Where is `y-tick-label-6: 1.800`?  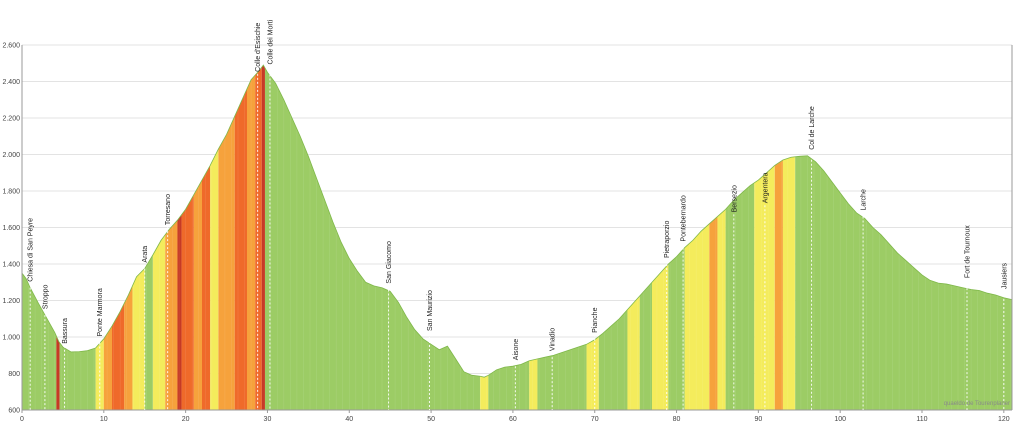
y-tick-label-6: 1.800 is located at coordinates (11, 192).